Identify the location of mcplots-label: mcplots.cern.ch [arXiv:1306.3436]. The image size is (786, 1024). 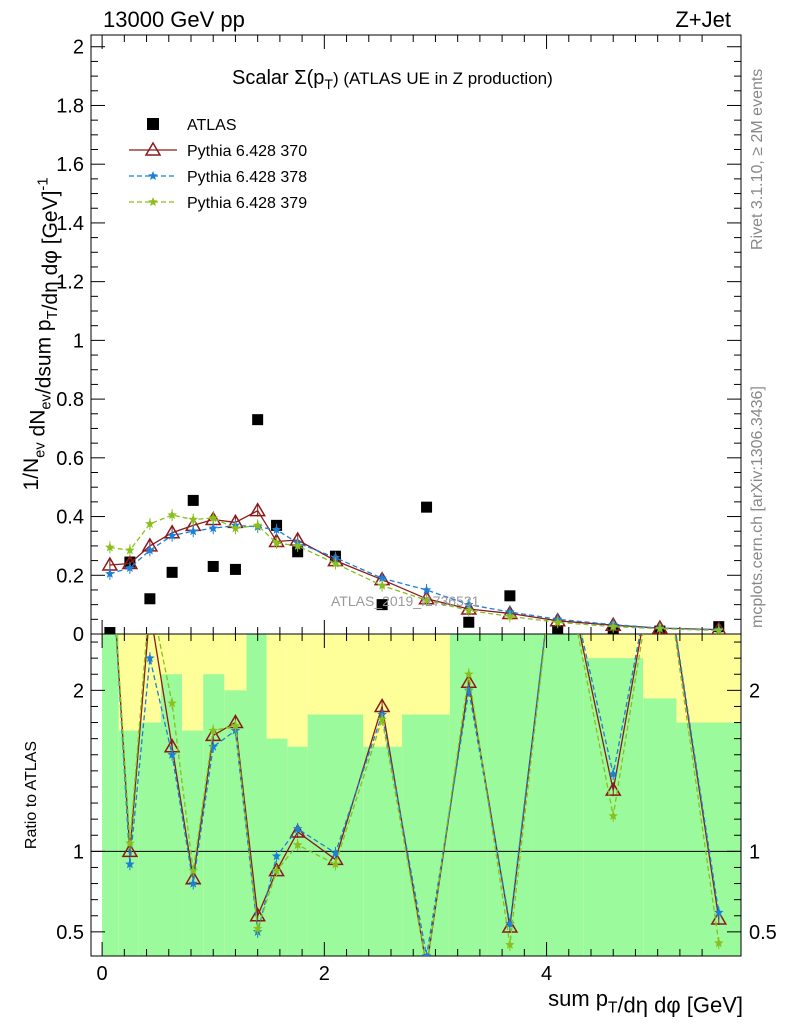
(757, 507).